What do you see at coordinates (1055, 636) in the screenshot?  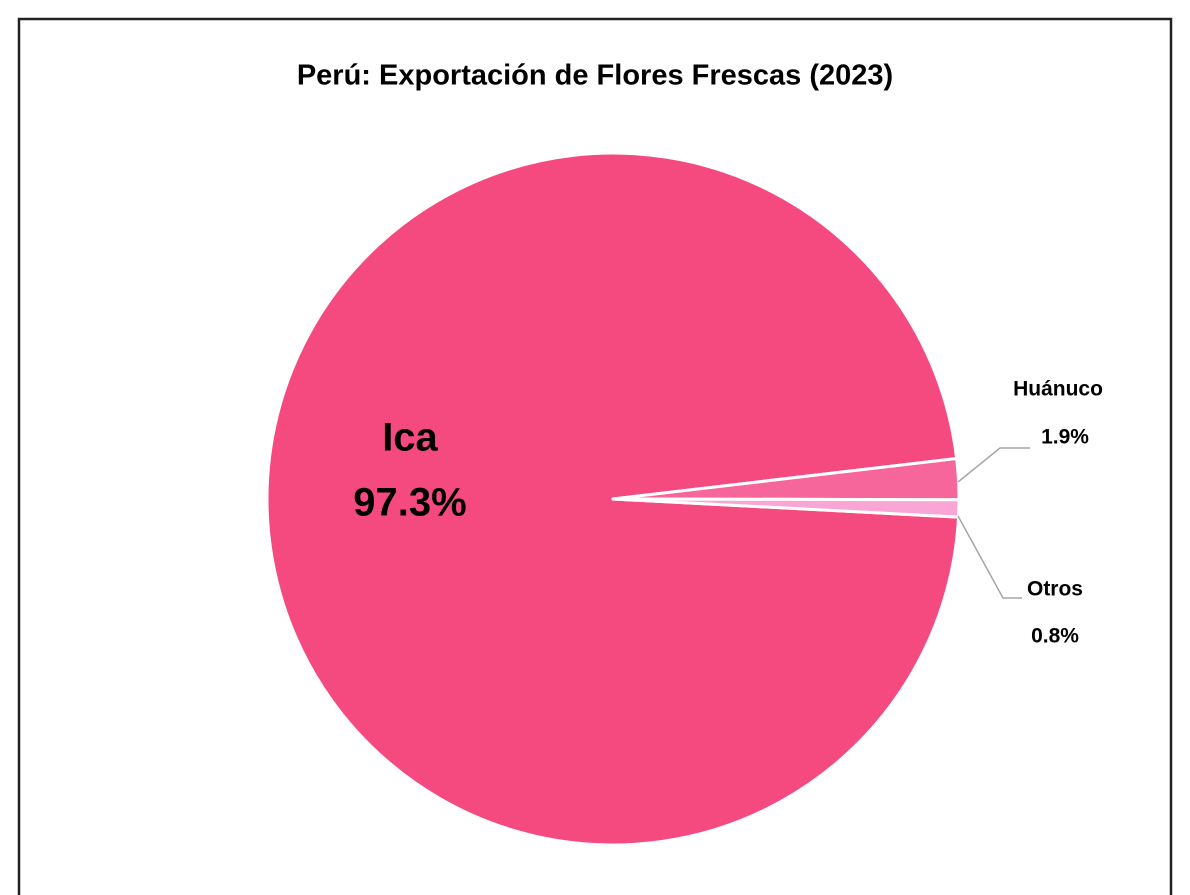 I see `value-label: 0.8%` at bounding box center [1055, 636].